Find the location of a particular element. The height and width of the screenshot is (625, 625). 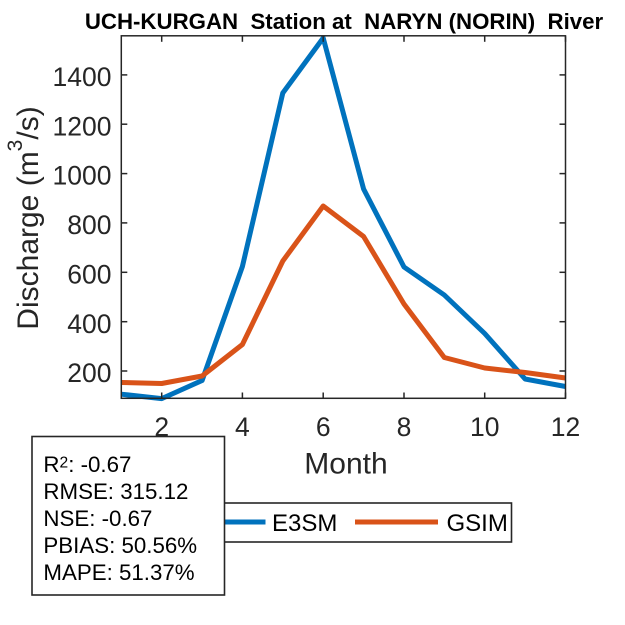

svg-text: E3SM is located at coordinates (304, 523).